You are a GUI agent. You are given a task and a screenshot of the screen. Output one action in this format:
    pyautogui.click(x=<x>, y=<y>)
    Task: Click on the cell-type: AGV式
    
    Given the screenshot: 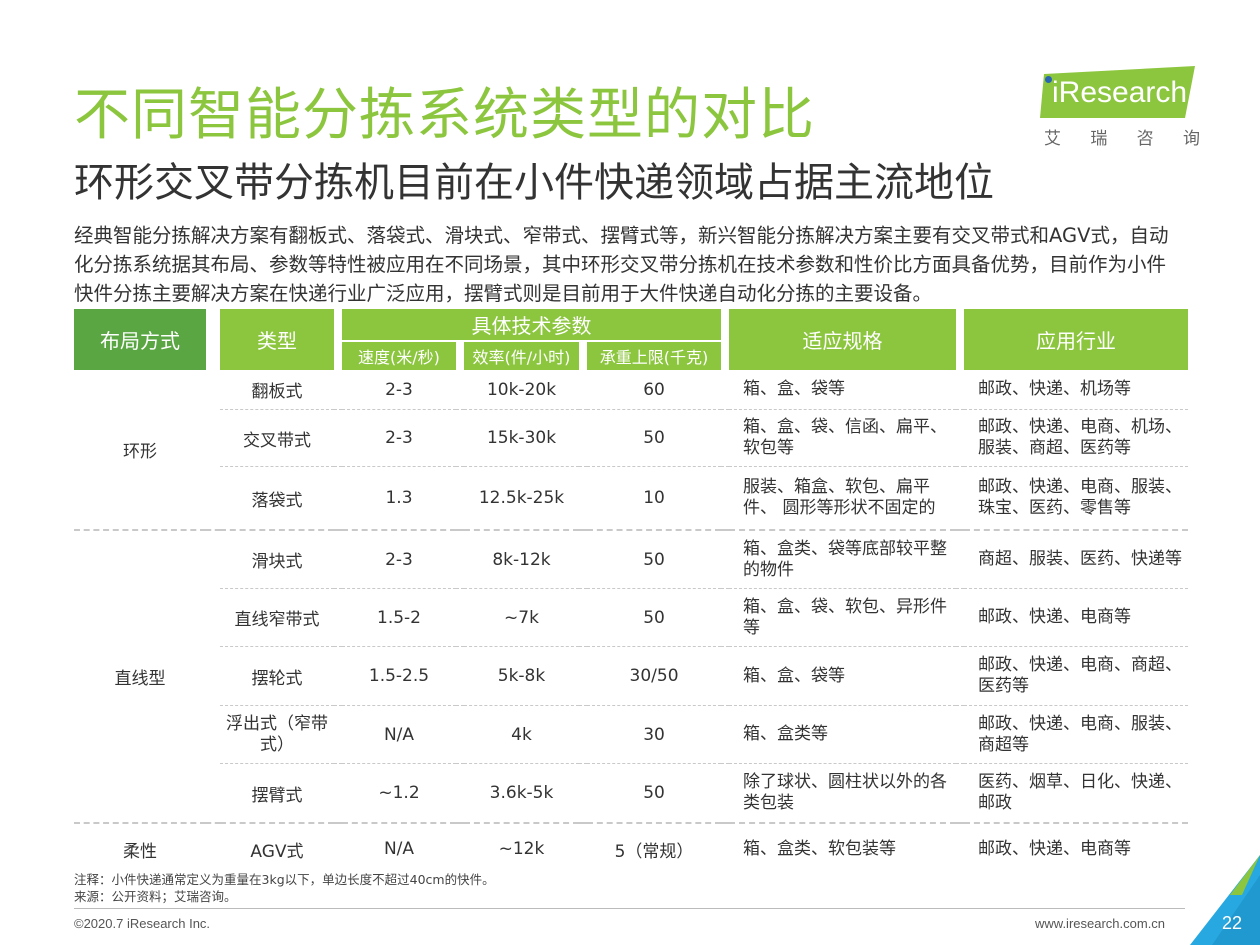 What is the action you would take?
    pyautogui.click(x=277, y=851)
    